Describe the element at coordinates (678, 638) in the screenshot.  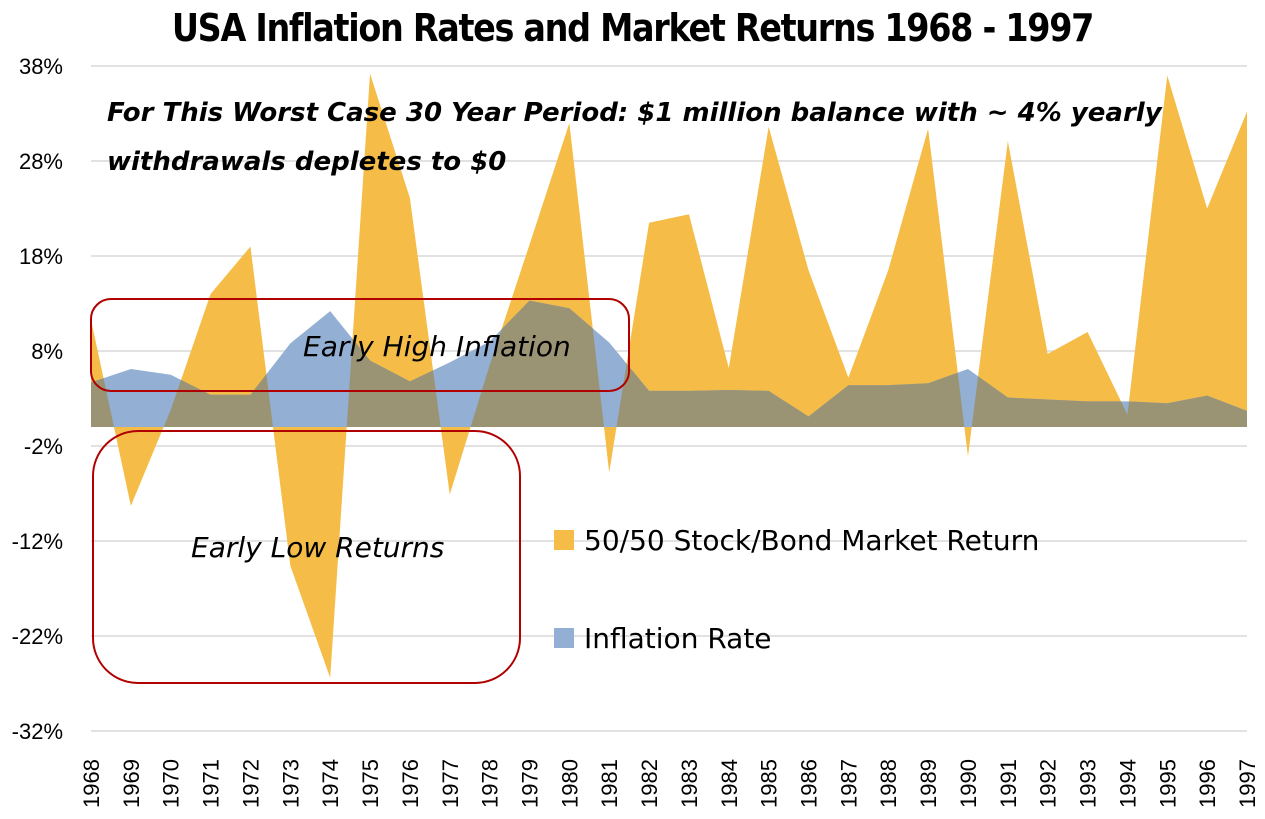
I see `legend-label-inflation: Inflation Rate` at that location.